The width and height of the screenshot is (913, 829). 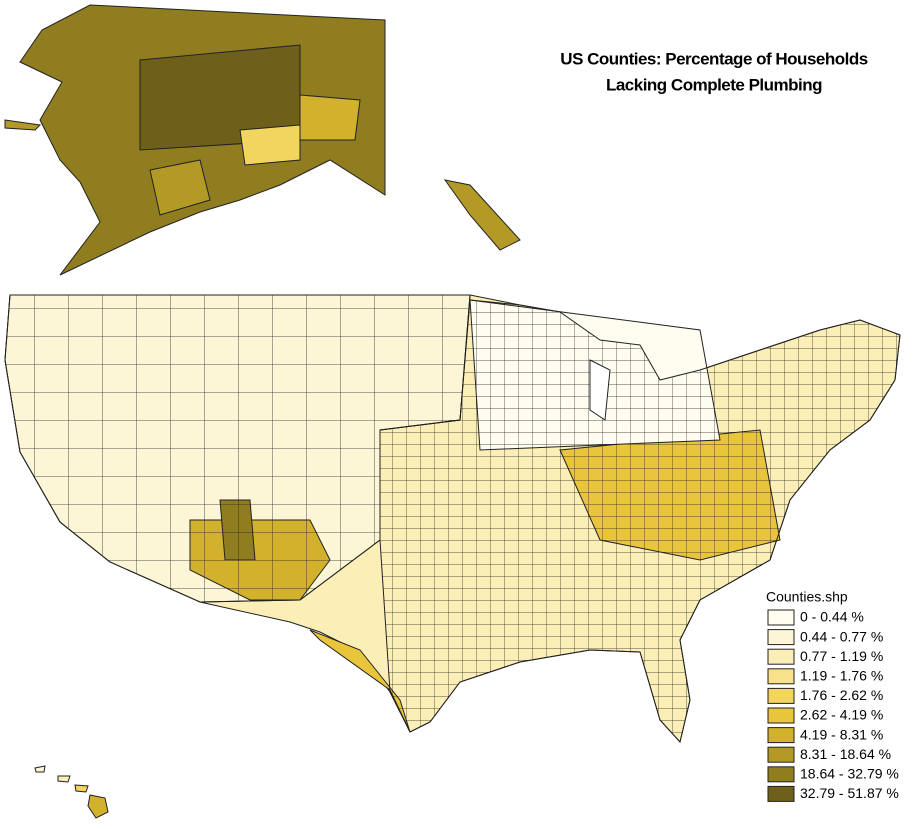 What do you see at coordinates (841, 715) in the screenshot?
I see `legend-label: 2.62 - 4.19 %` at bounding box center [841, 715].